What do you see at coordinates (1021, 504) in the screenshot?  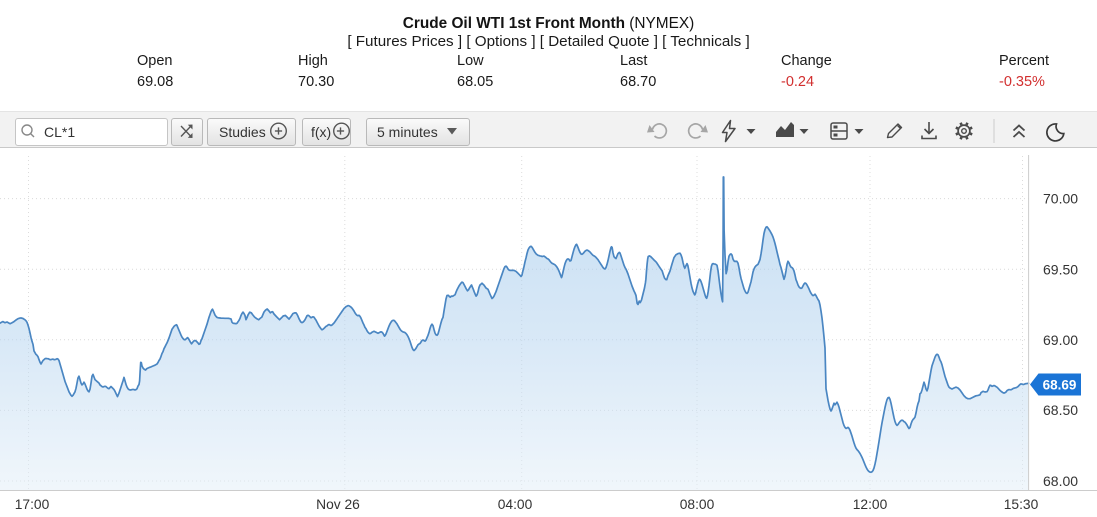 I see `svg-text: 15:30` at bounding box center [1021, 504].